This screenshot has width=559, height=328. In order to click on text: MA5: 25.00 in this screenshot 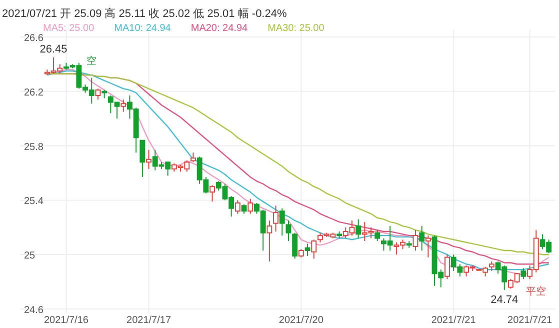, I will do `click(69, 28)`.